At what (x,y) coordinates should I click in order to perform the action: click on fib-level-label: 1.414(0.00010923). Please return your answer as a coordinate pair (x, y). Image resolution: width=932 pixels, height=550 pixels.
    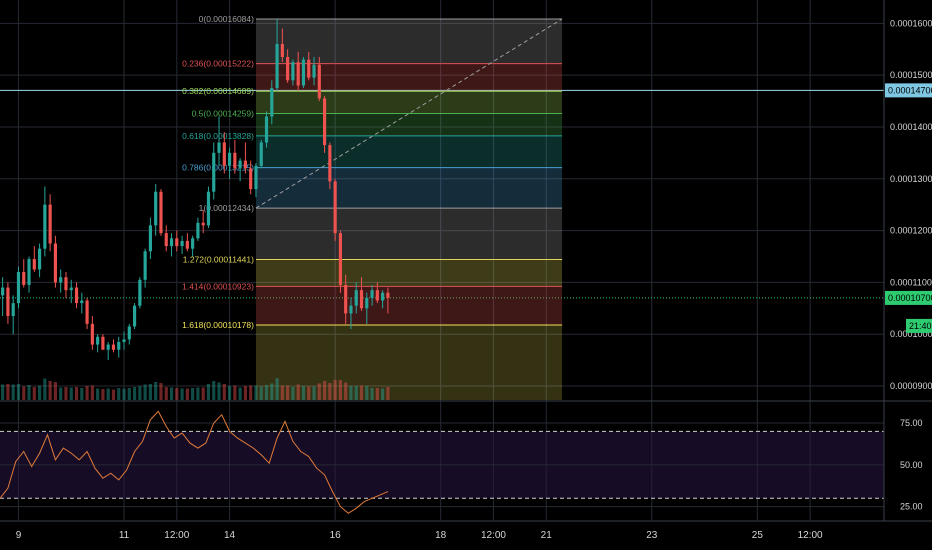
    Looking at the image, I should click on (218, 286).